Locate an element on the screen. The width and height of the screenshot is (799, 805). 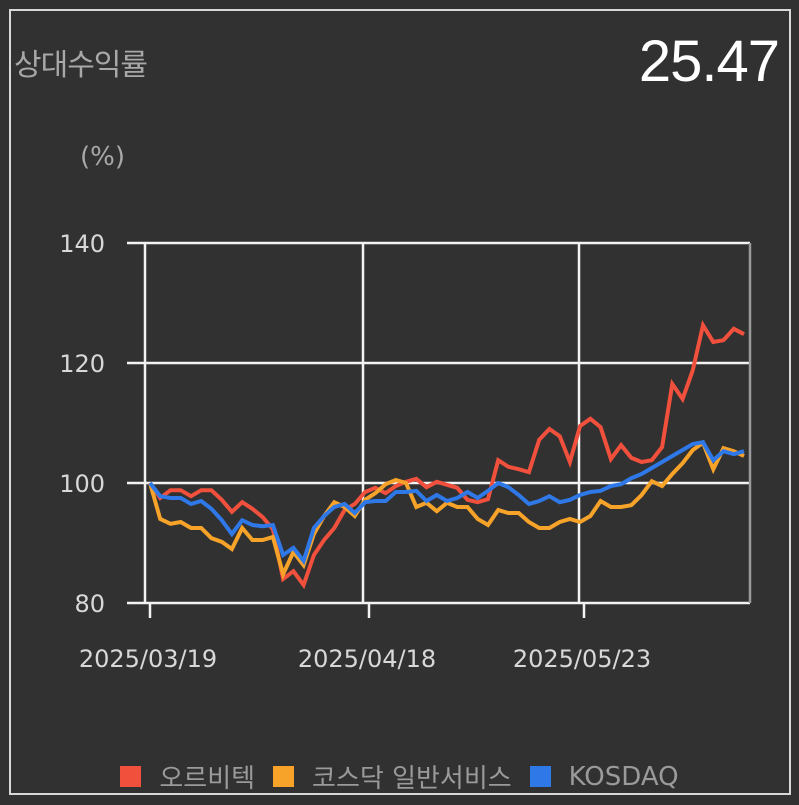
x-tick-label: 2025/03/19 is located at coordinates (148, 659).